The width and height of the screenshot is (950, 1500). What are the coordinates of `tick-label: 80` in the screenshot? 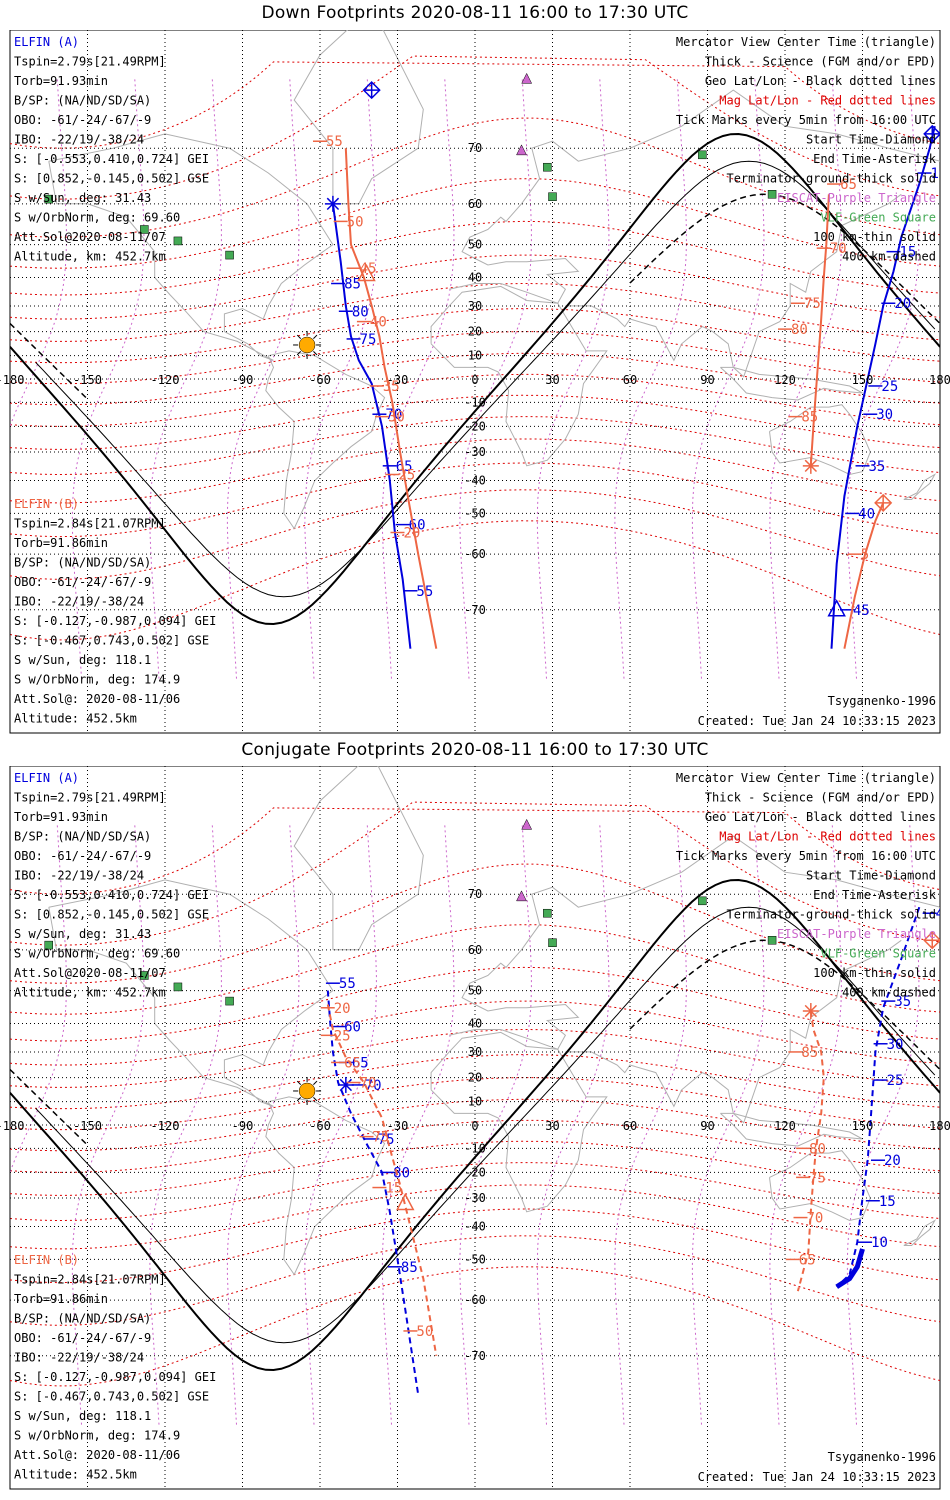 It's located at (360, 312).